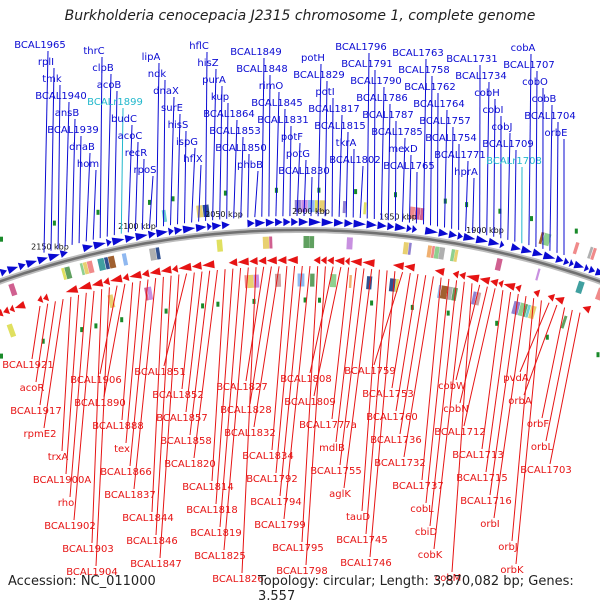  Describe the element at coordinates (151, 57) in the screenshot. I see `forward-gene-label: lipA` at that location.